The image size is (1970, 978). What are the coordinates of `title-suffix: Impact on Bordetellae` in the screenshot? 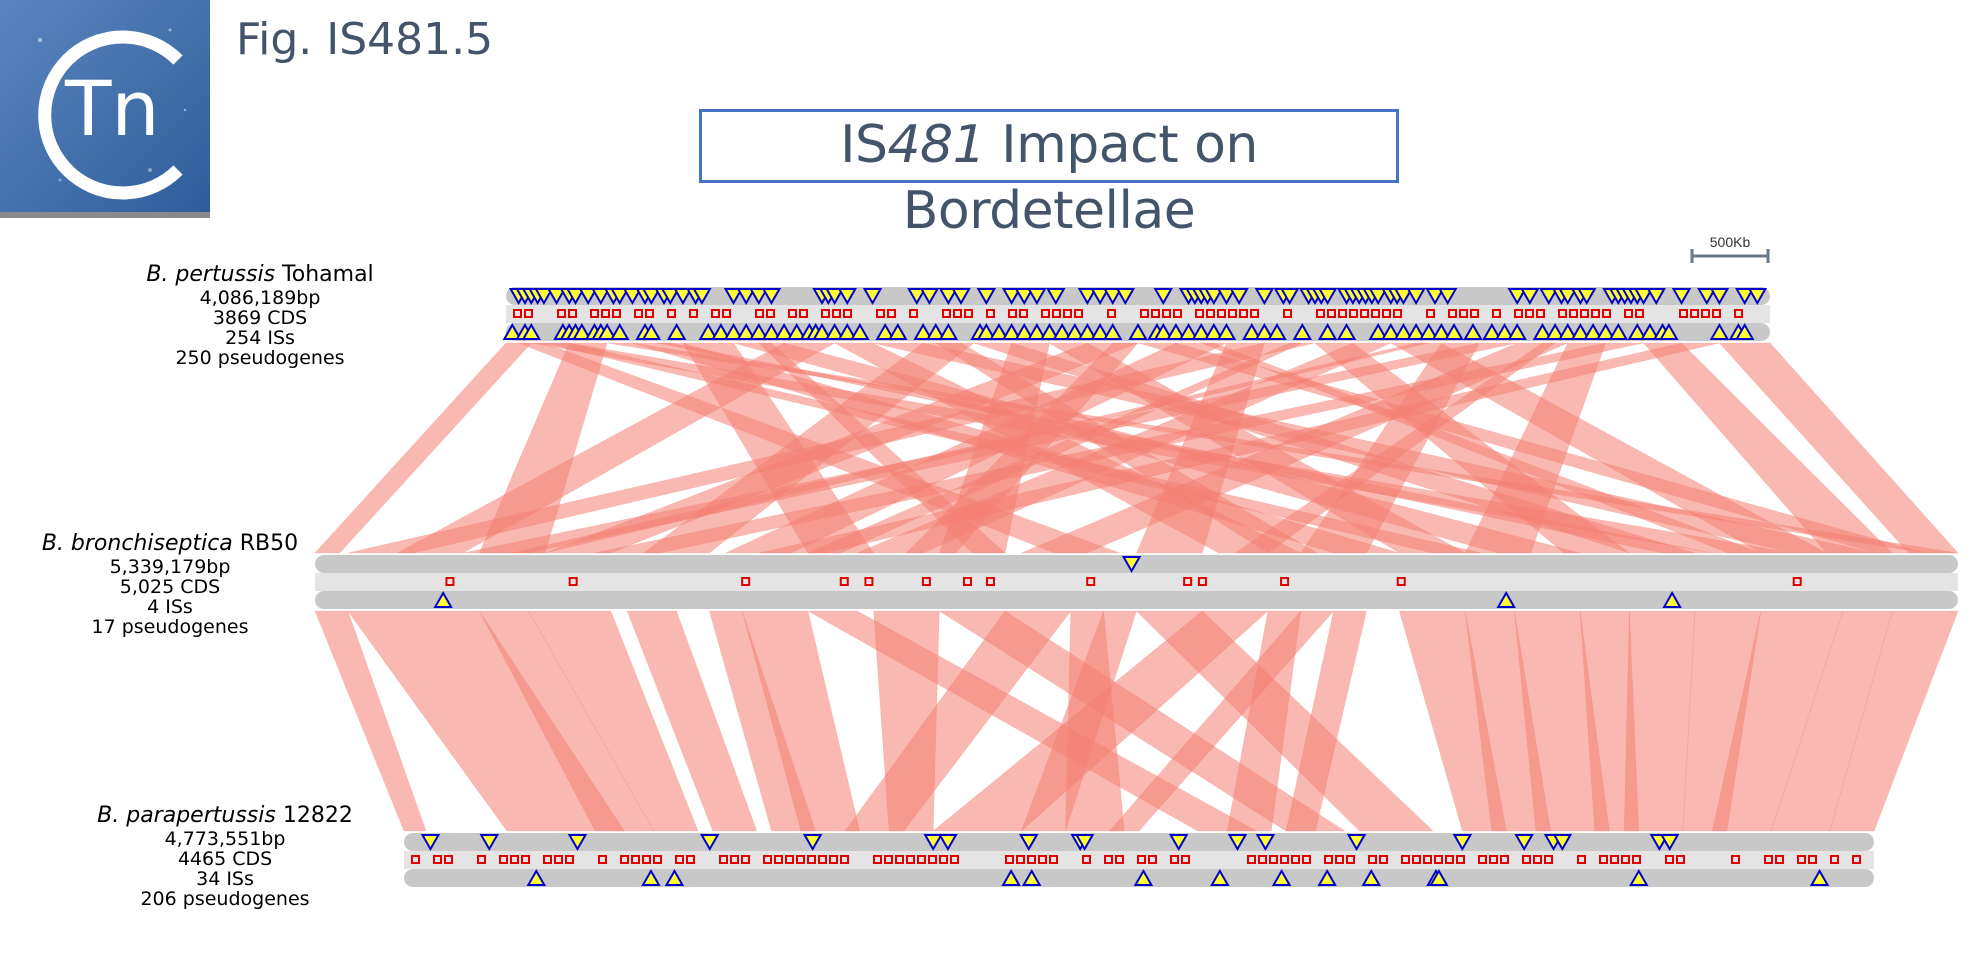 It's located at (1080, 178).